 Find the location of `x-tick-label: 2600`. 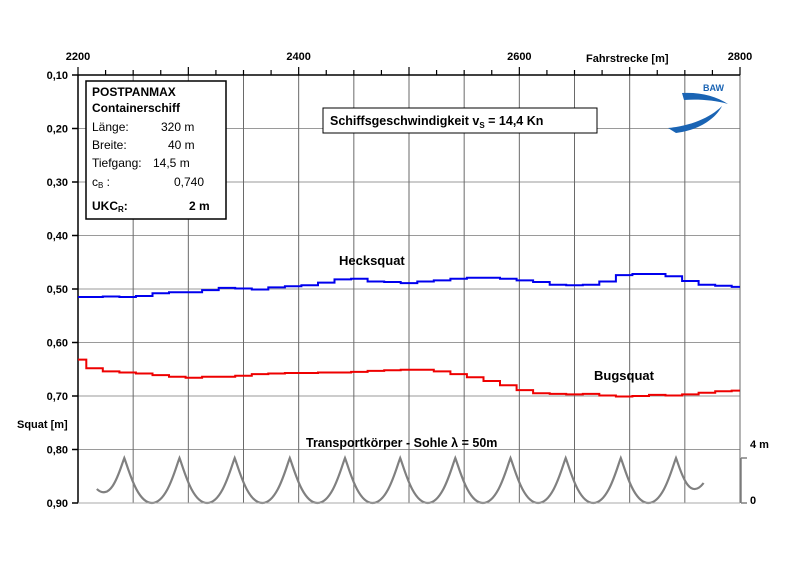

x-tick-label: 2600 is located at coordinates (519, 57).